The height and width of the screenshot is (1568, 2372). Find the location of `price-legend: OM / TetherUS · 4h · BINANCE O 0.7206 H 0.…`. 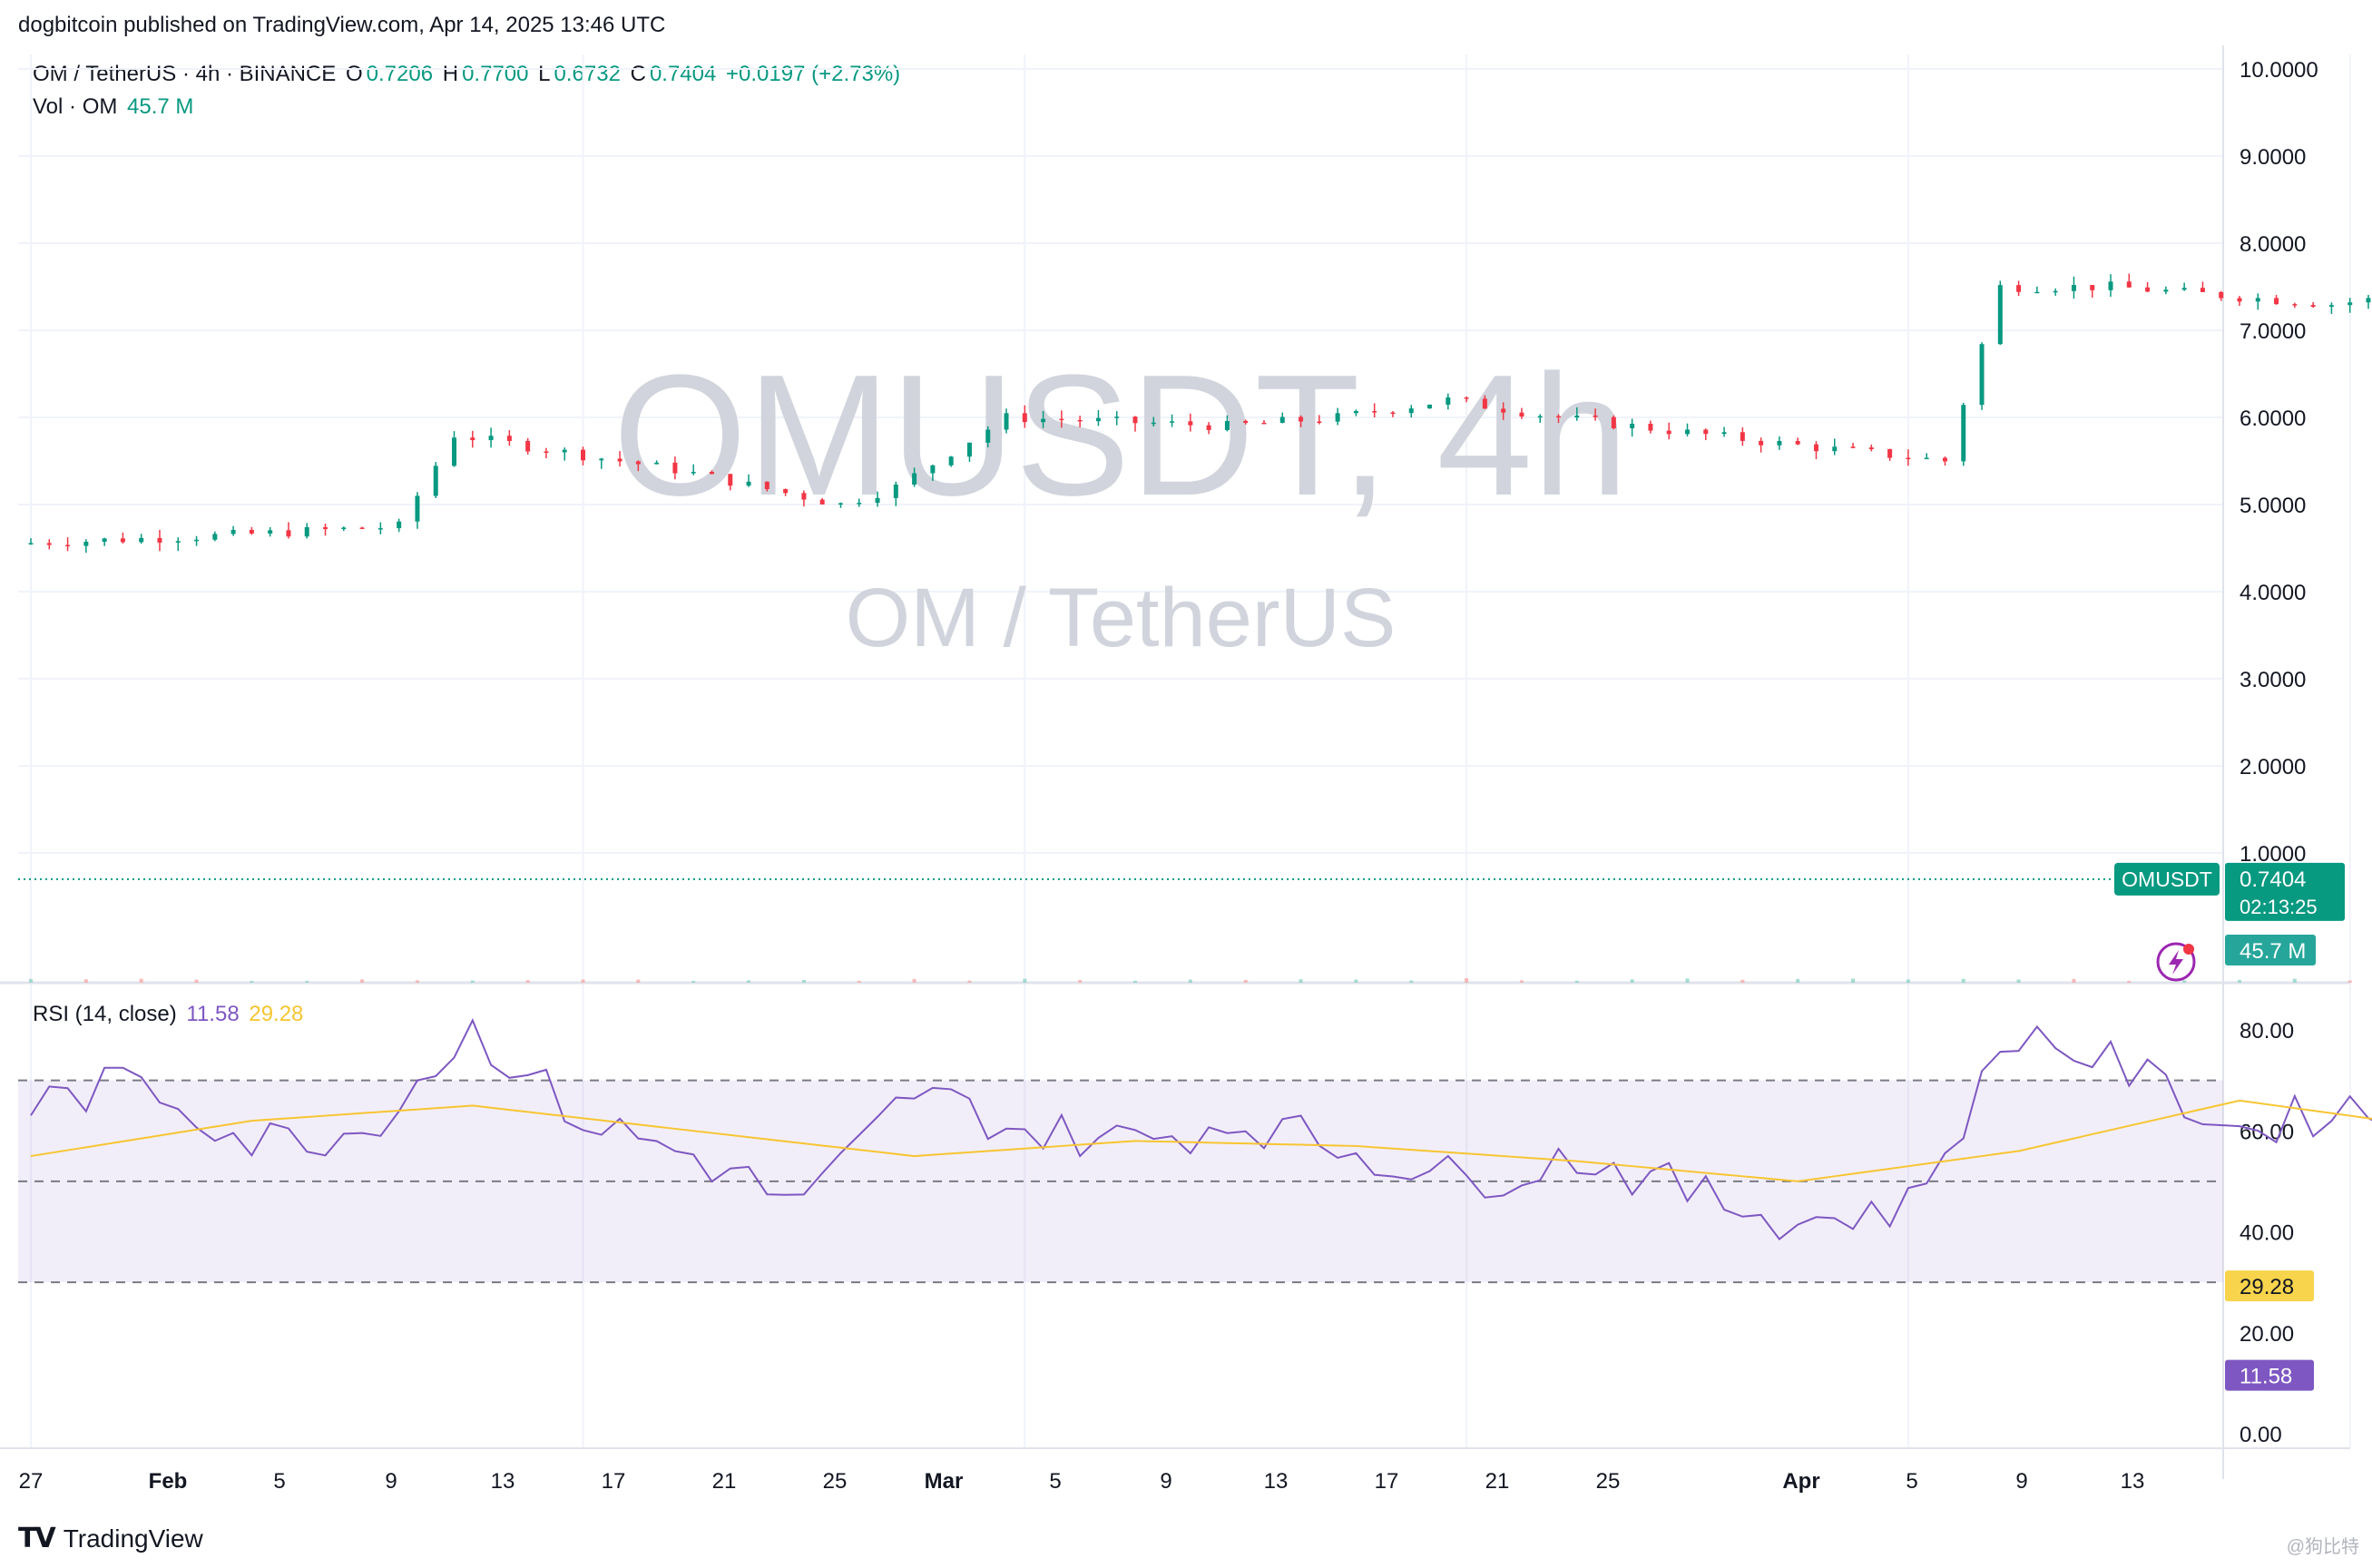

price-legend: OM / TetherUS · 4h · BINANCE O 0.7206 H 0.… is located at coordinates (469, 74).